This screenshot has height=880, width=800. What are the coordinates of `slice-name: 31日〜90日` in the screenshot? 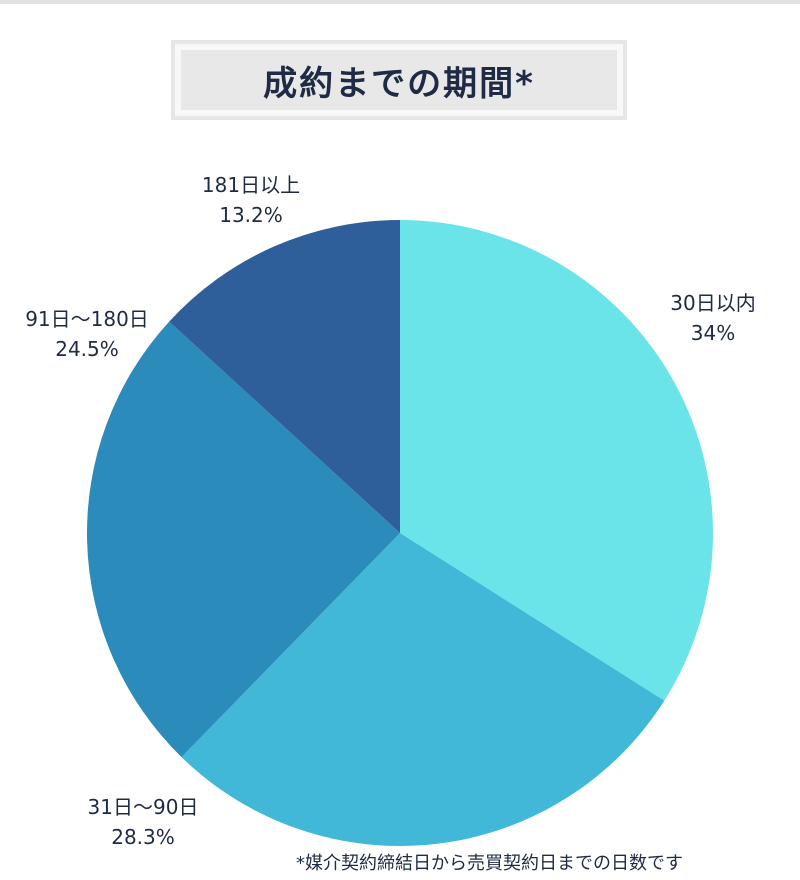 It's located at (143, 807).